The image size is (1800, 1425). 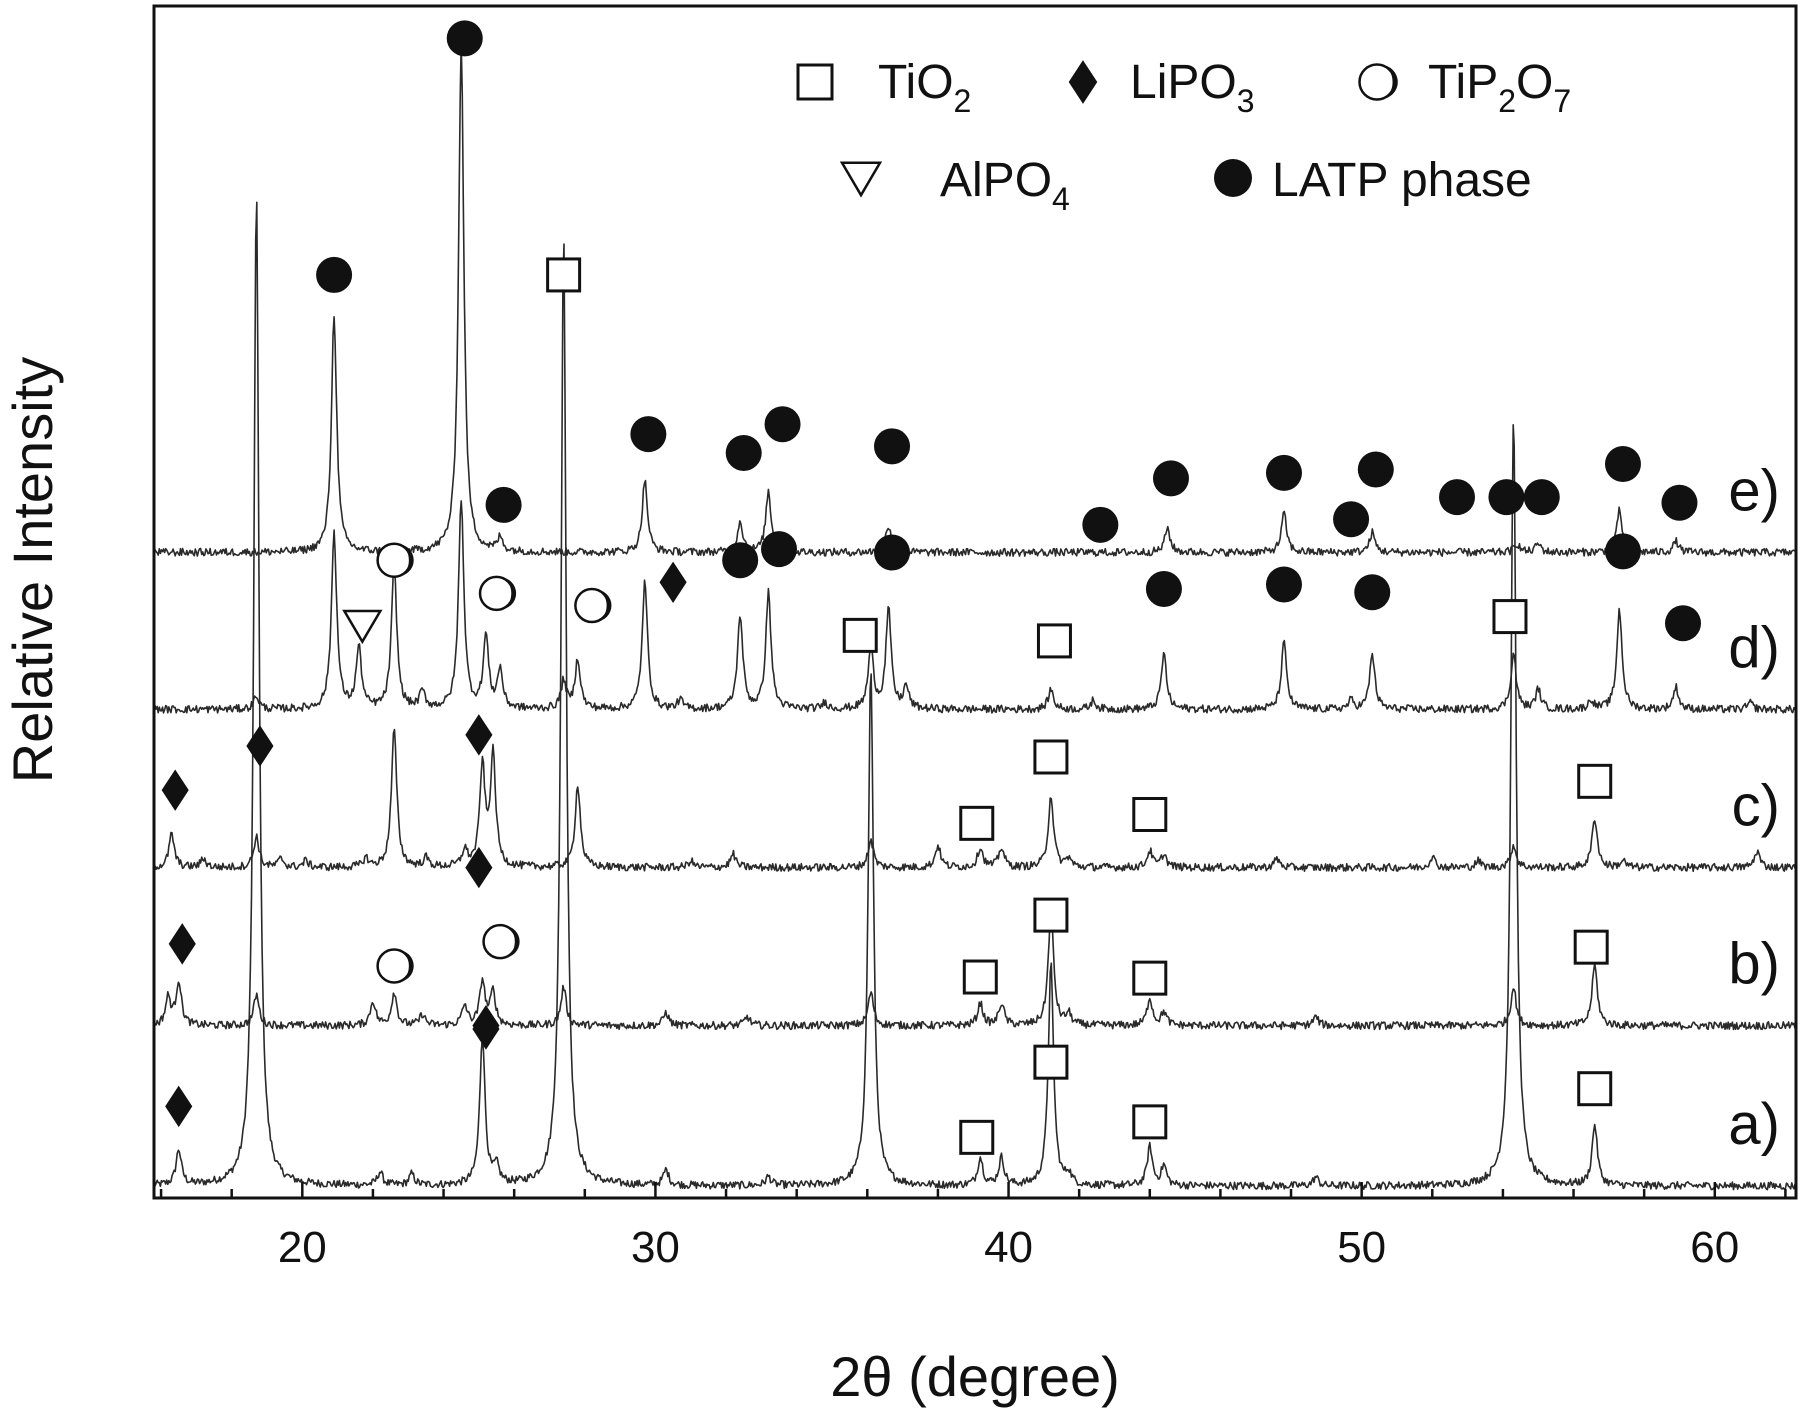 I want to click on legend-lipo3-marker, so click(x=1083, y=82).